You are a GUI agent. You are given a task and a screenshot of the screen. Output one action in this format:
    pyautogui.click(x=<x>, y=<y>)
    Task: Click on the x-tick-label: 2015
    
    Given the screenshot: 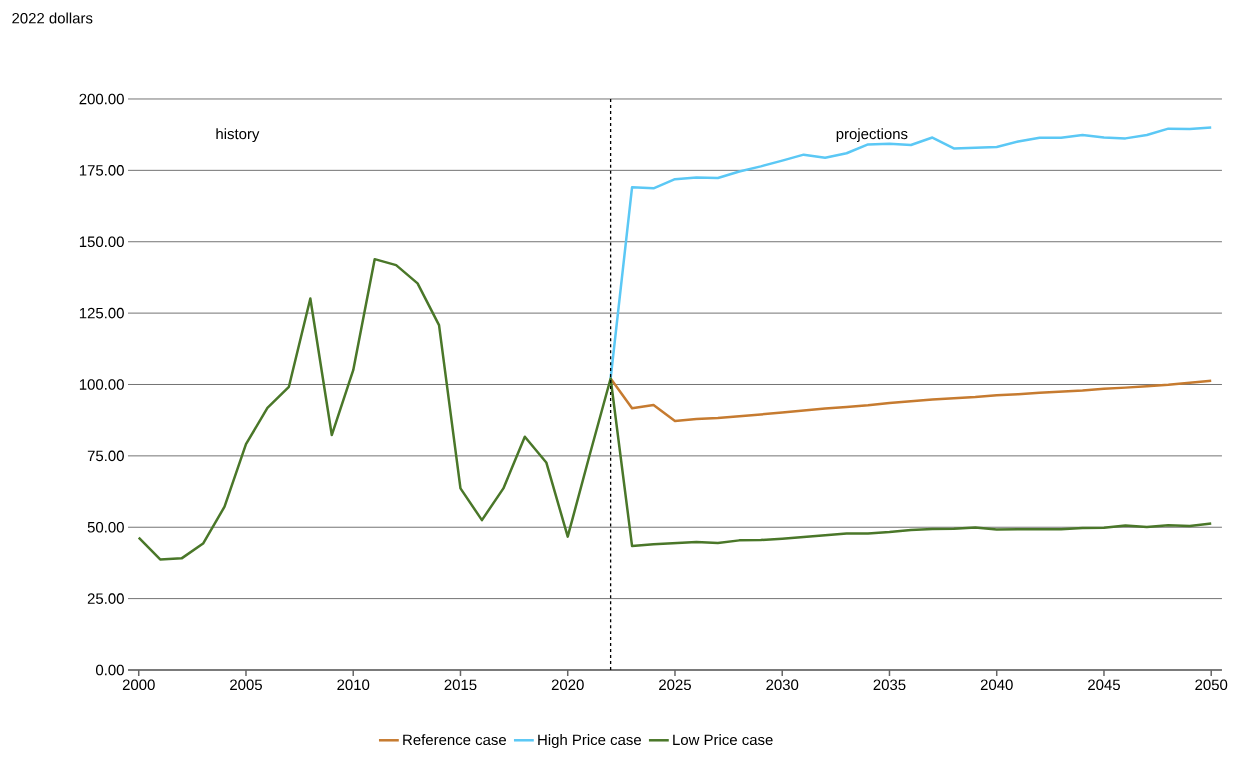 What is the action you would take?
    pyautogui.click(x=460, y=685)
    